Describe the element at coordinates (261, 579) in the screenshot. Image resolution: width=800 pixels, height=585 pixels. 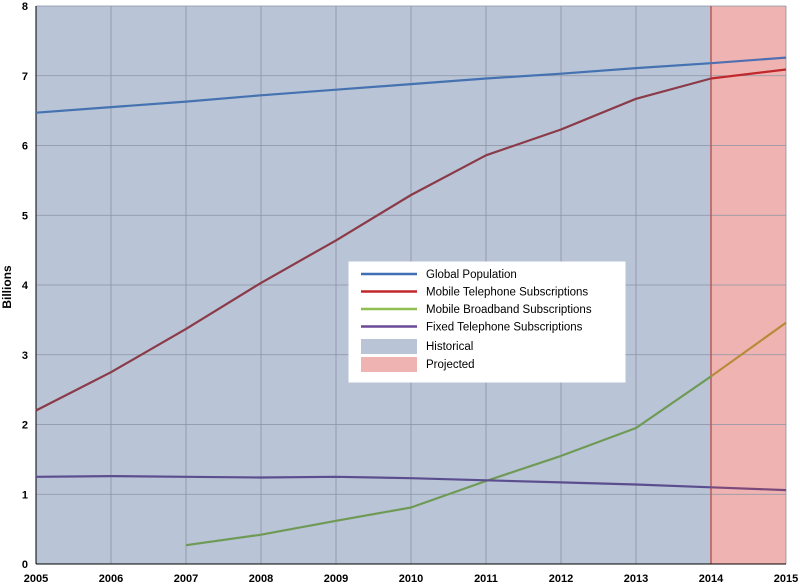
I see `x-tick-label: 2008` at that location.